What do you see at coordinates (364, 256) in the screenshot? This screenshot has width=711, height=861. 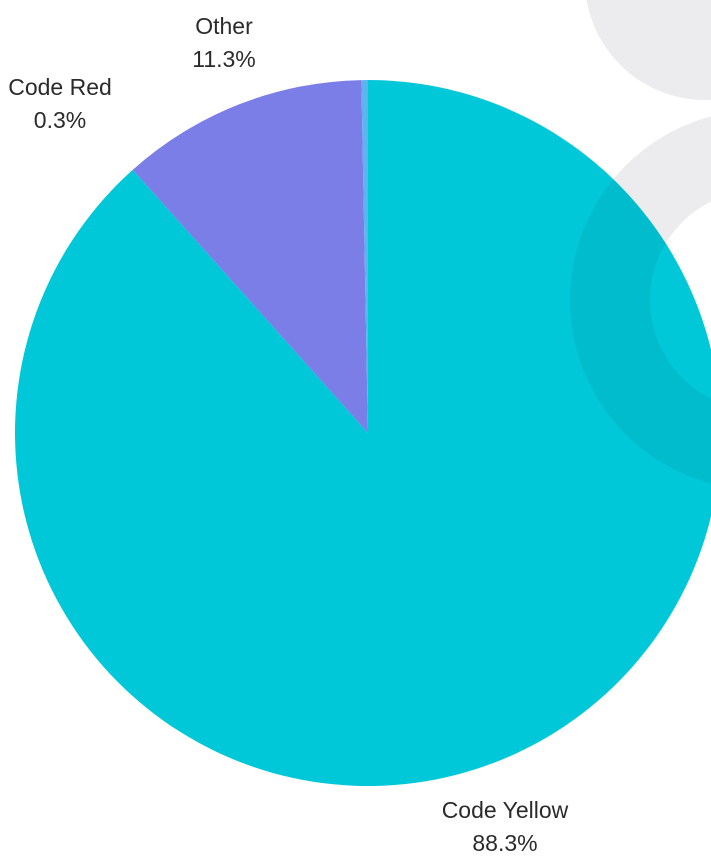 I see `pie-slice-code-red` at bounding box center [364, 256].